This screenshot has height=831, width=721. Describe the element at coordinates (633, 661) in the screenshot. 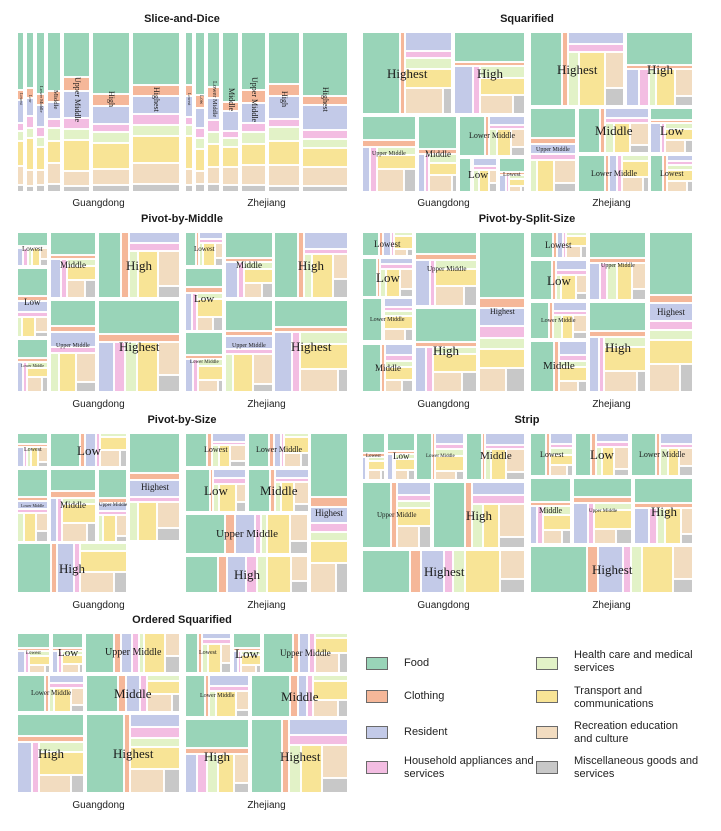

I see `legend-label-health: Health care and medical services` at that location.